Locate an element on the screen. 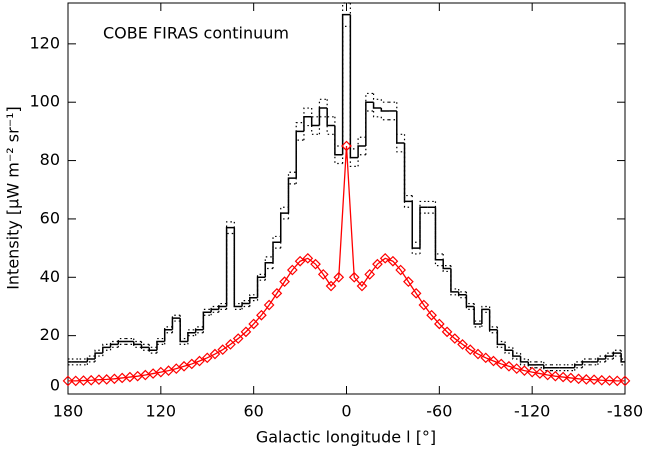 This screenshot has width=652, height=450. y-tick-label: 40 is located at coordinates (50, 276).